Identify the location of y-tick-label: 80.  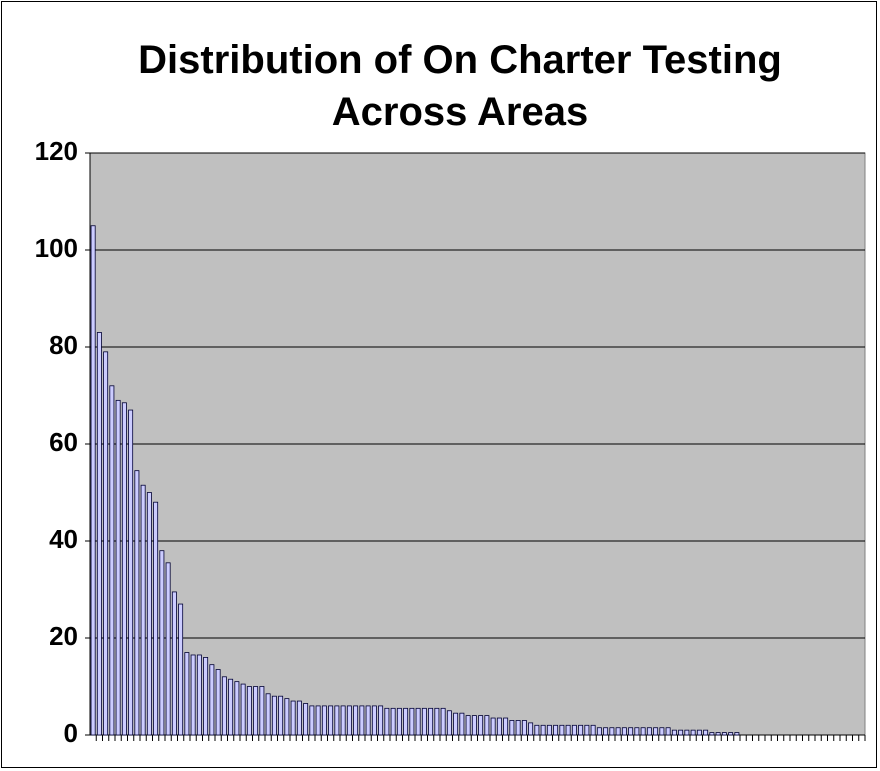
(63, 345).